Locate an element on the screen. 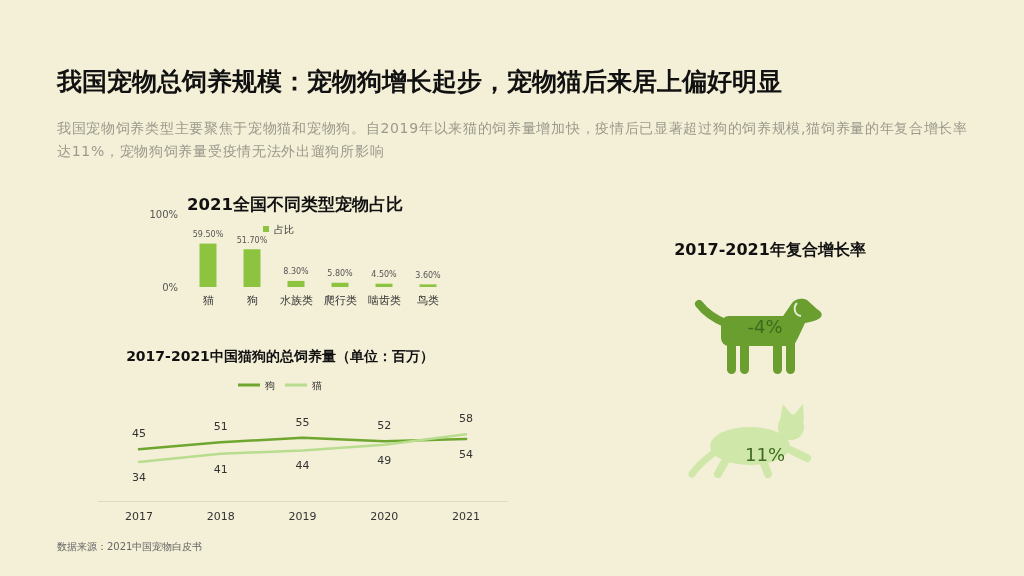 The height and width of the screenshot is (576, 1024). x-tick-label: 2017 is located at coordinates (138, 516).